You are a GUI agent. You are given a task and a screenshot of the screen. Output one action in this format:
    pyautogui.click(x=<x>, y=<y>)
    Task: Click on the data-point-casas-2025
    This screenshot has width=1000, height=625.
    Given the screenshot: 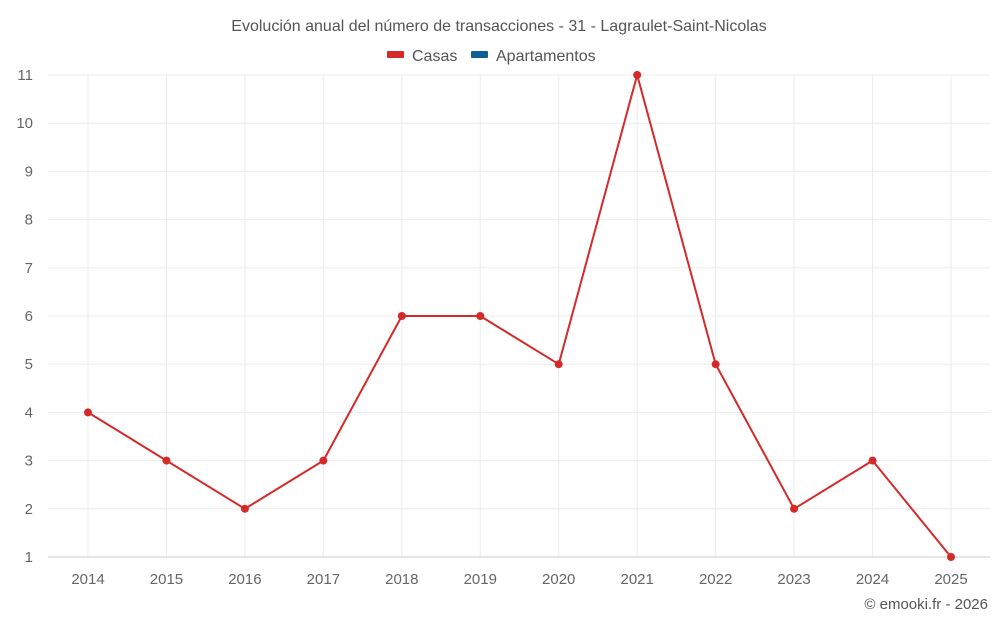 What is the action you would take?
    pyautogui.click(x=951, y=557)
    